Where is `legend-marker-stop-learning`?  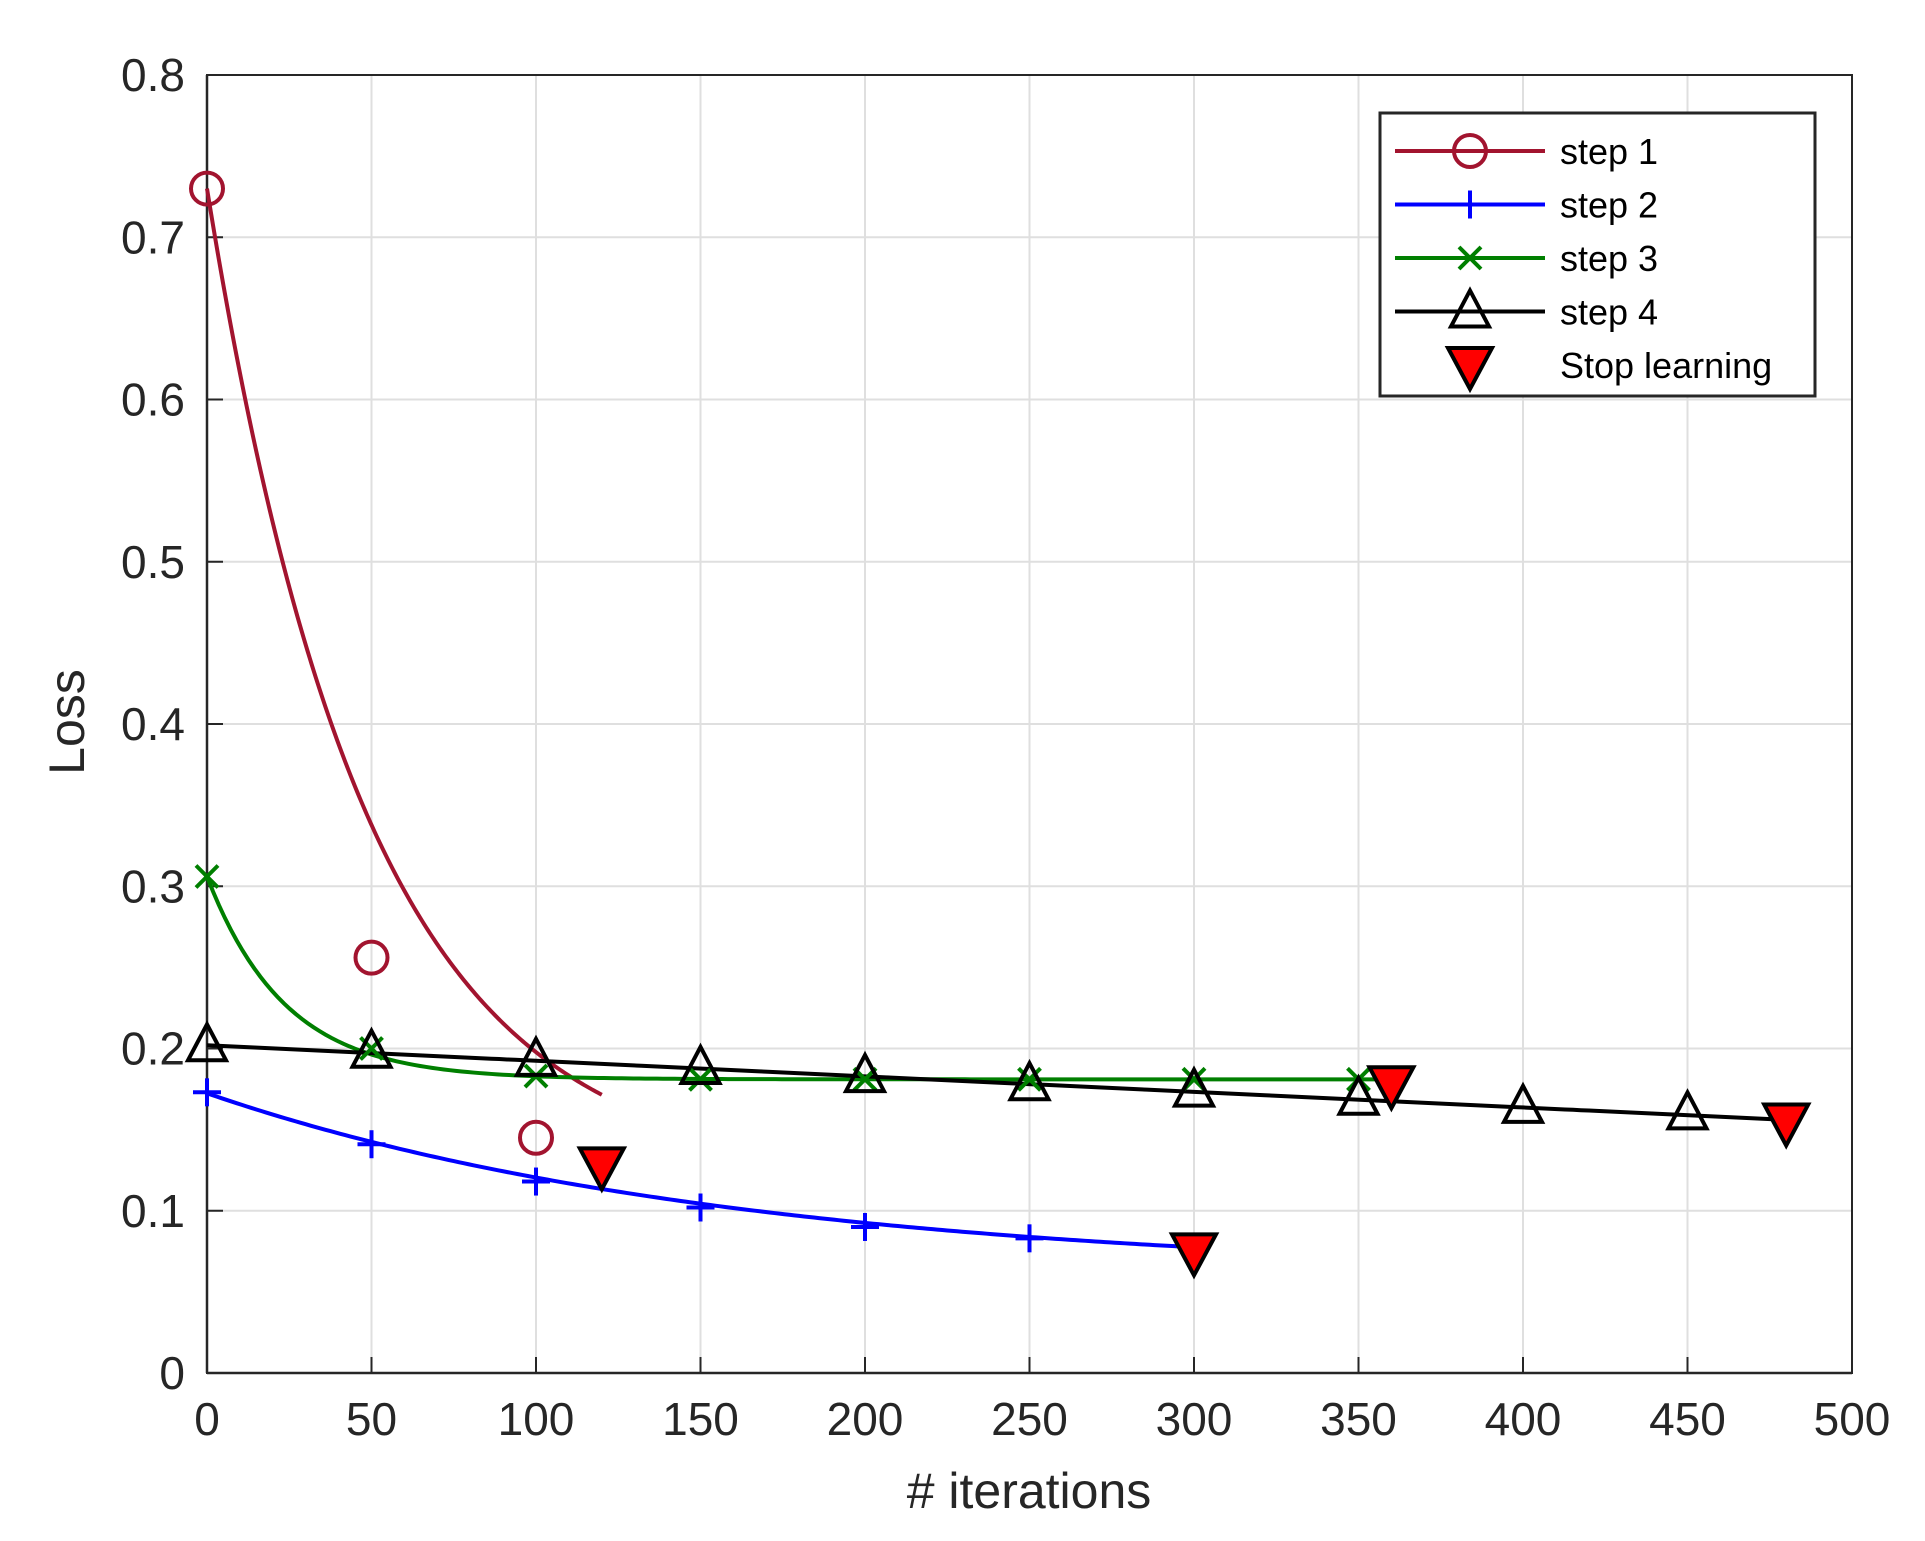 legend-marker-stop-learning is located at coordinates (1470, 370).